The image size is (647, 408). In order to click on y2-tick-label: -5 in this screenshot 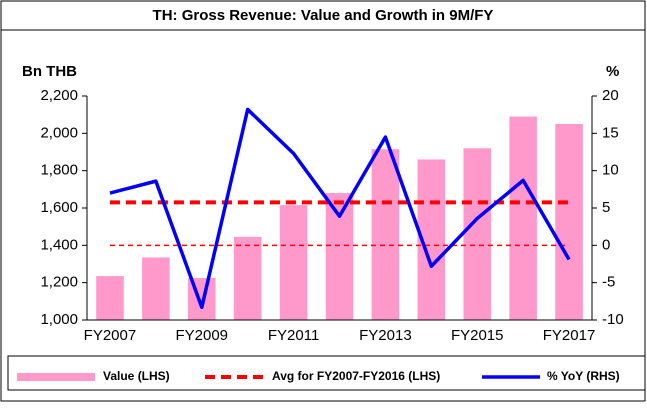, I will do `click(608, 282)`.